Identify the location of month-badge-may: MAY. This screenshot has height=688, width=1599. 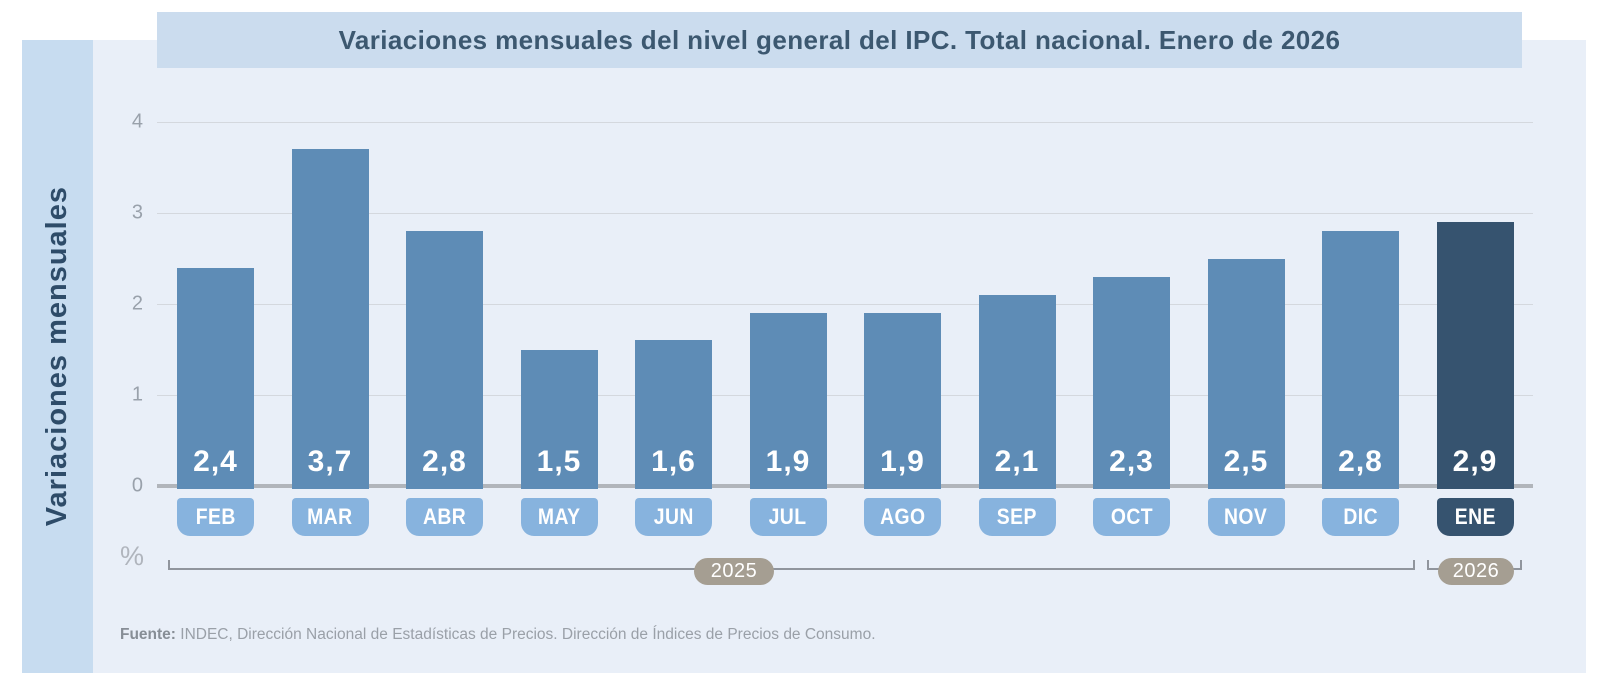
(559, 517).